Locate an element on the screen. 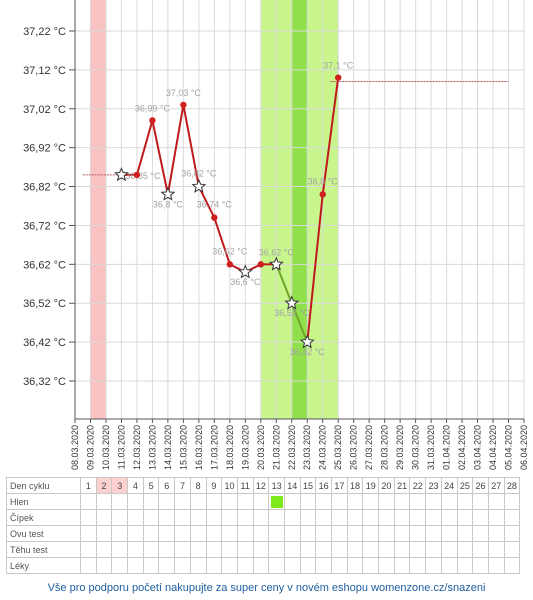 The height and width of the screenshot is (600, 533). cycle-day-number: 6 is located at coordinates (167, 485).